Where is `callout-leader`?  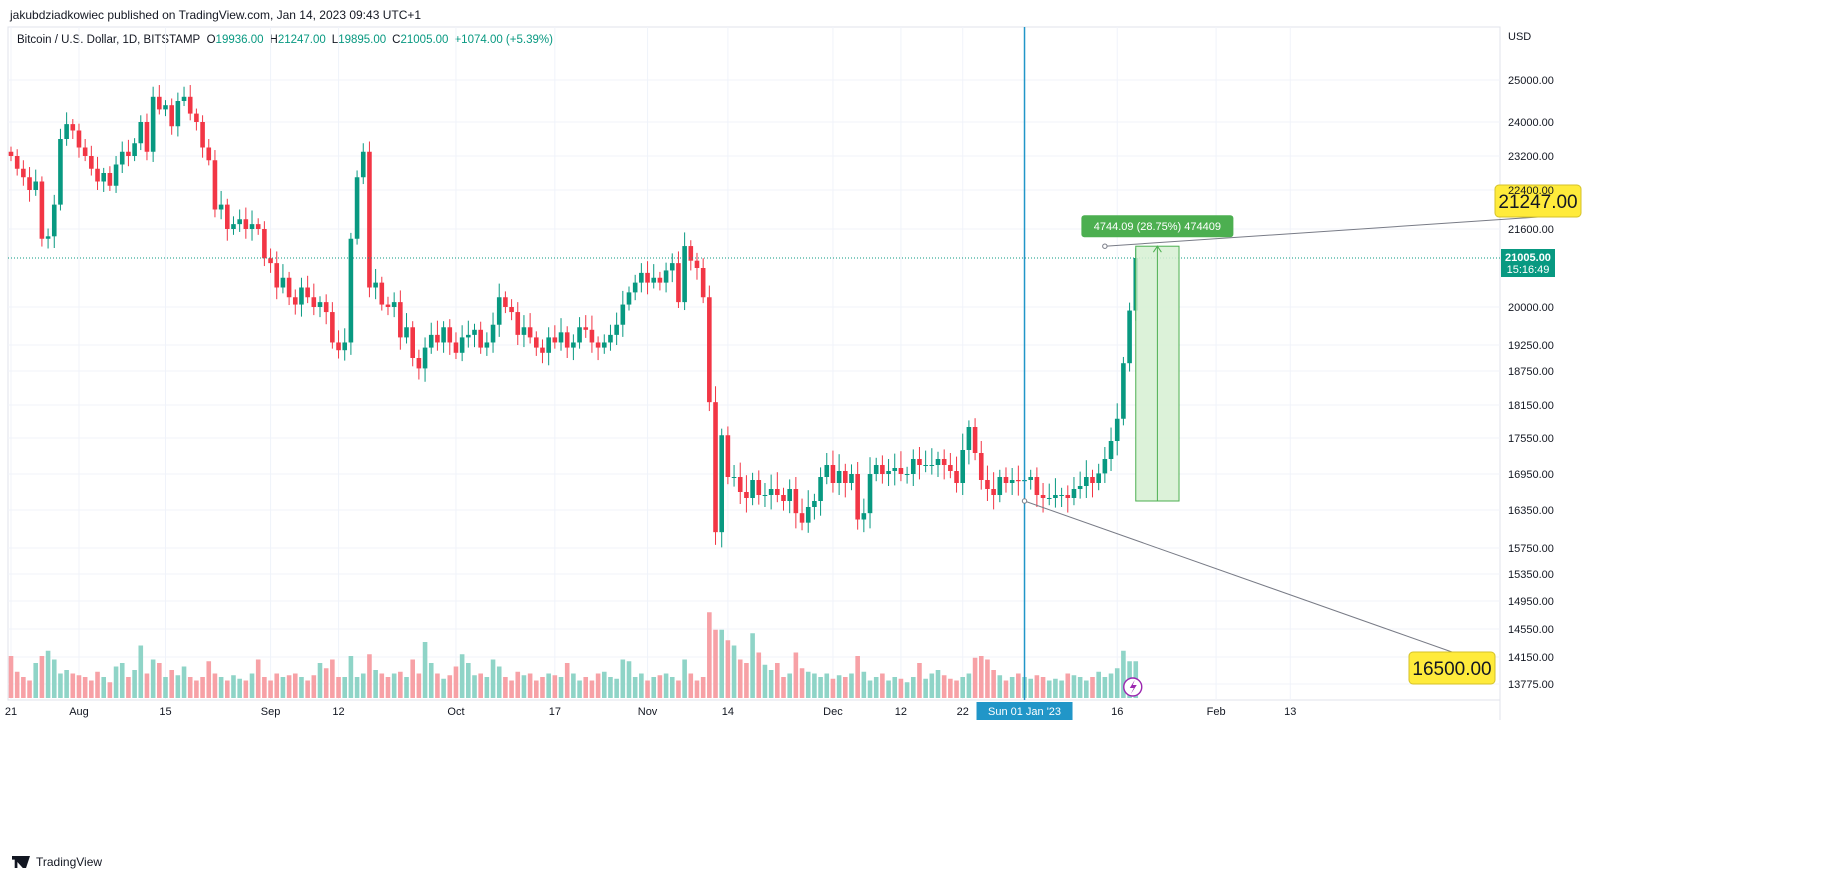
callout-leader is located at coordinates (1321, 231).